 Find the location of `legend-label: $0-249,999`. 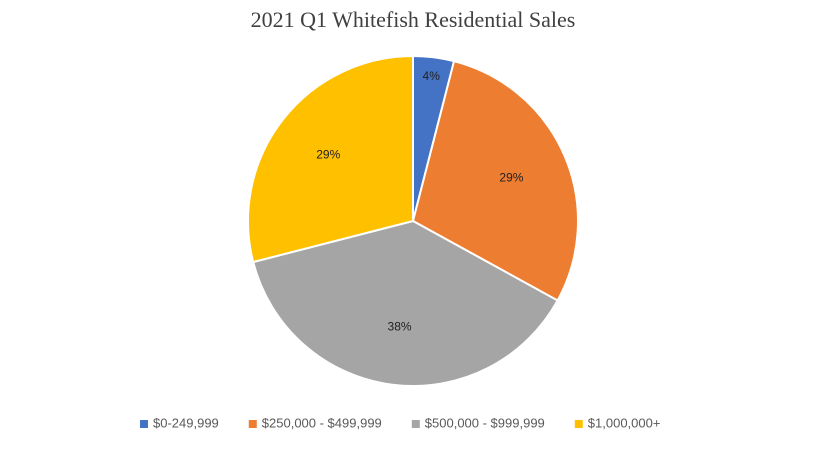

legend-label: $0-249,999 is located at coordinates (186, 422).